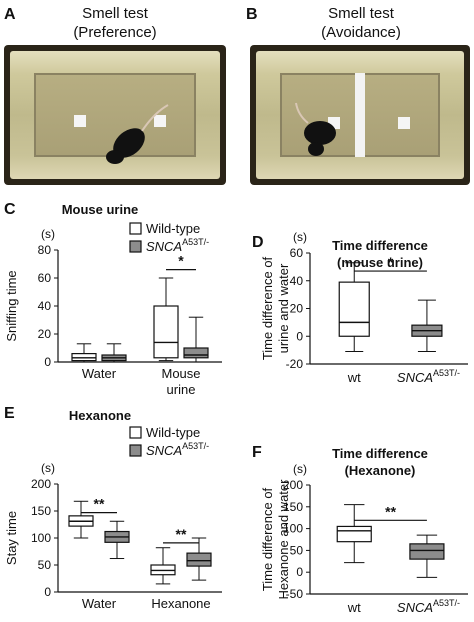 The width and height of the screenshot is (474, 622). I want to click on panel-c-legend-swatch-wildtype, so click(135, 228).